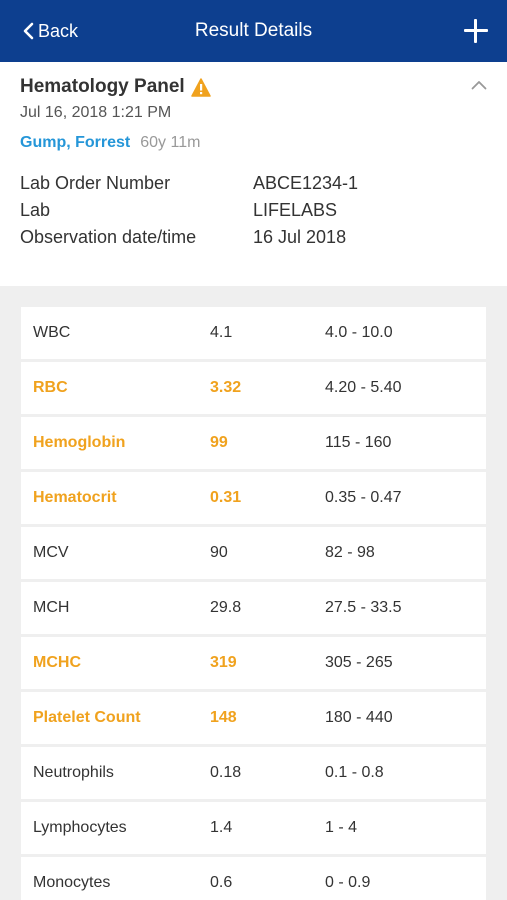 Image resolution: width=507 pixels, height=900 pixels. Describe the element at coordinates (219, 552) in the screenshot. I see `result-value: 90` at that location.